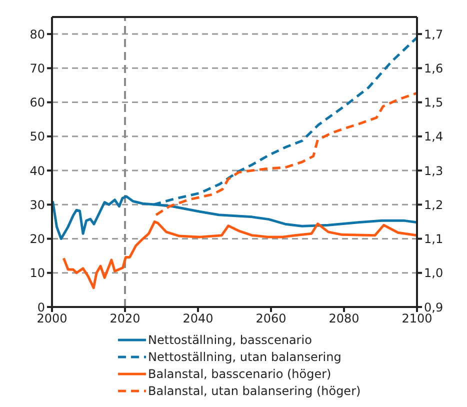 The image size is (467, 407). Describe the element at coordinates (254, 391) in the screenshot. I see `legend-label: Balanstal, utan balansering (höger)` at that location.